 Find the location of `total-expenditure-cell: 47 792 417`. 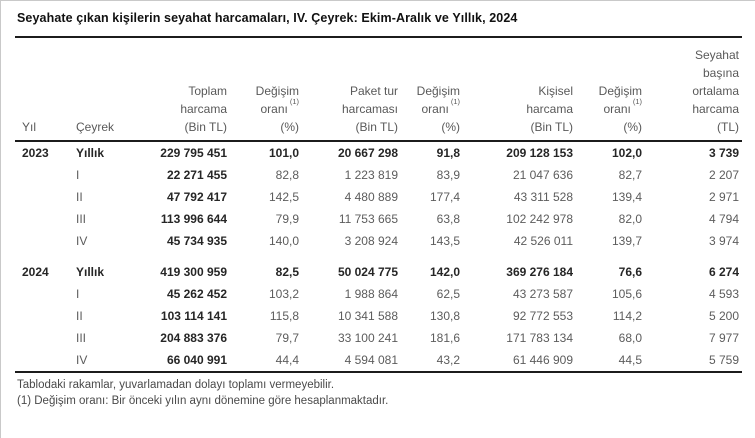

total-expenditure-cell: 47 792 417 is located at coordinates (196, 197).